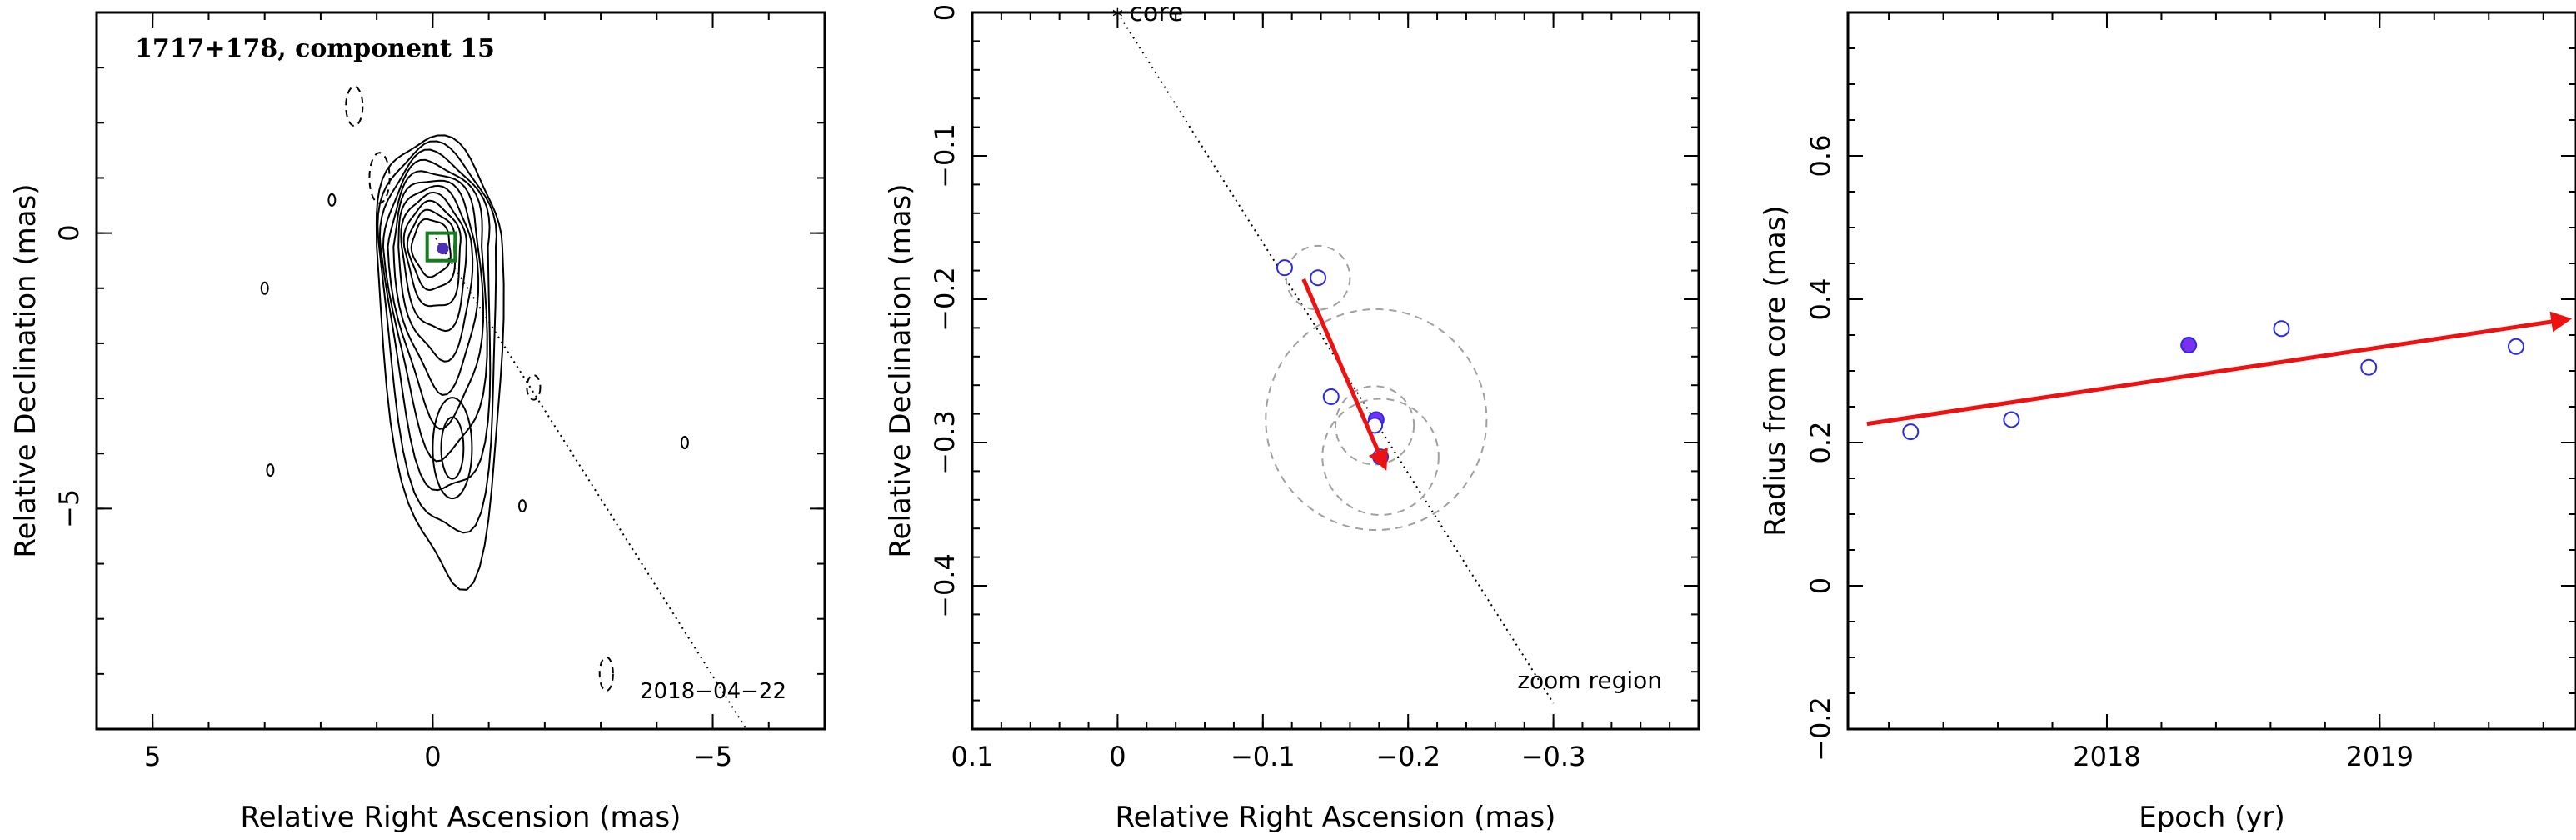  I want to click on contour-lines, so click(474, 362).